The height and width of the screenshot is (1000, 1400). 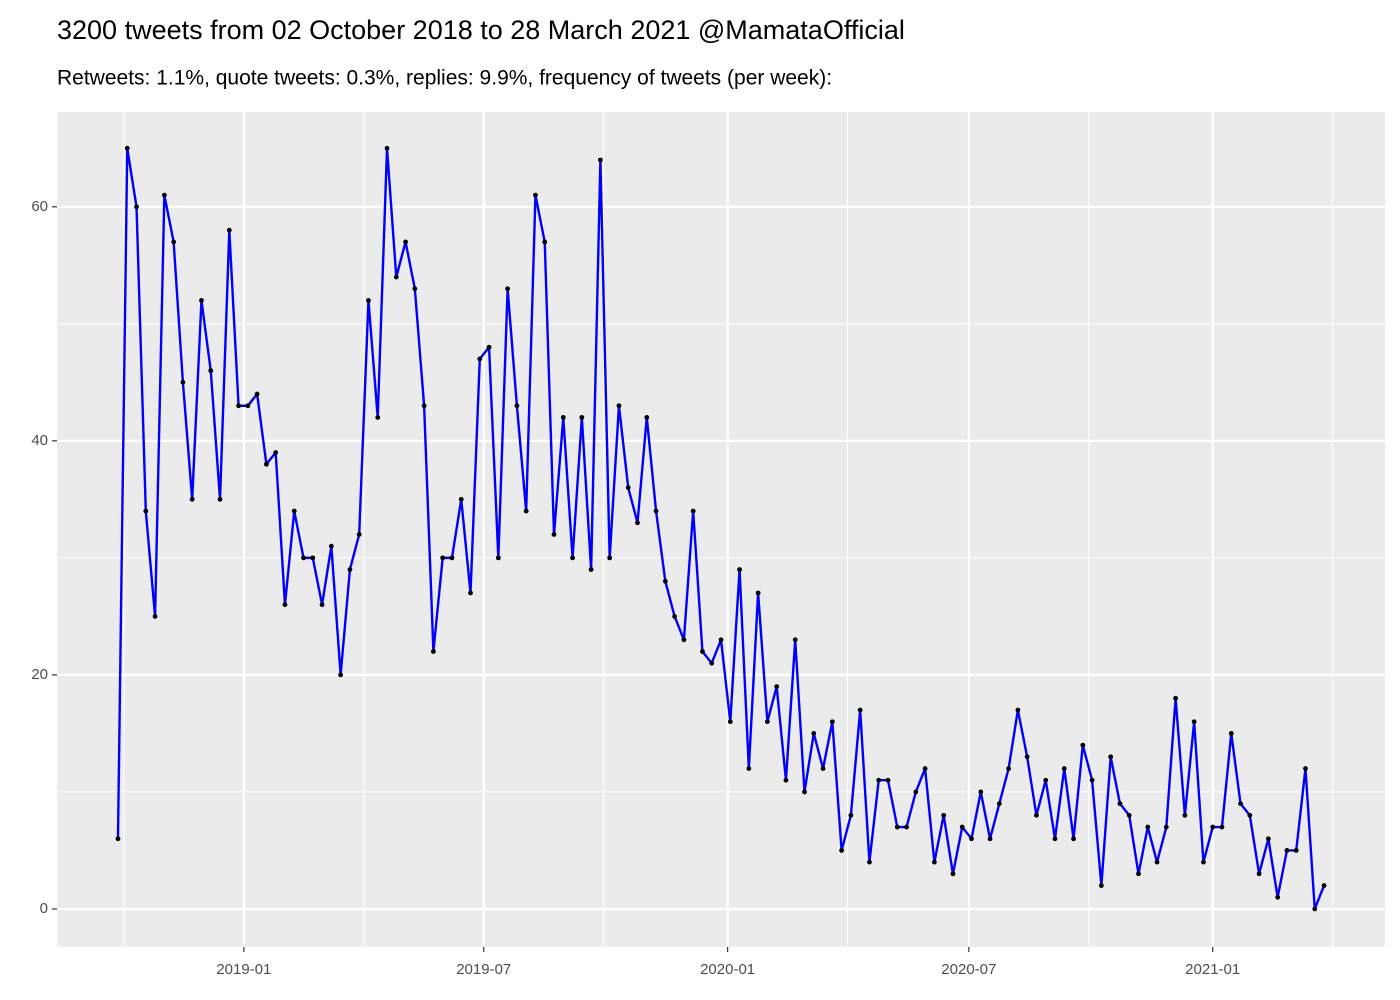 I want to click on x-tick-label: 2021-01, so click(x=1212, y=969).